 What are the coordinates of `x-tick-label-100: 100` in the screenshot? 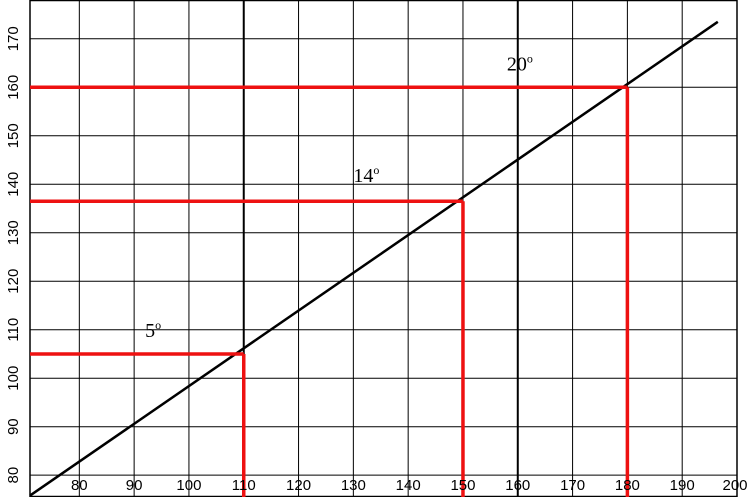 It's located at (188, 485).